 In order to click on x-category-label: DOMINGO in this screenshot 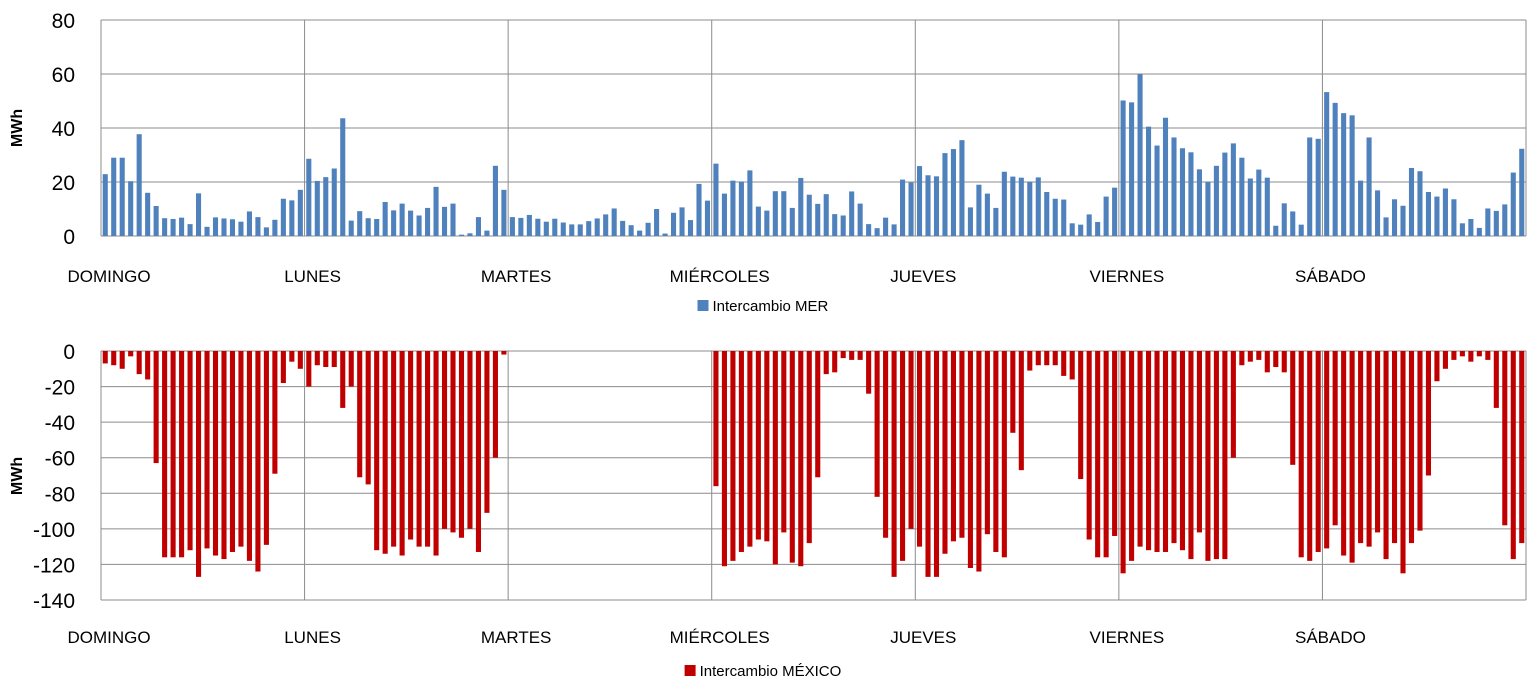, I will do `click(108, 637)`.